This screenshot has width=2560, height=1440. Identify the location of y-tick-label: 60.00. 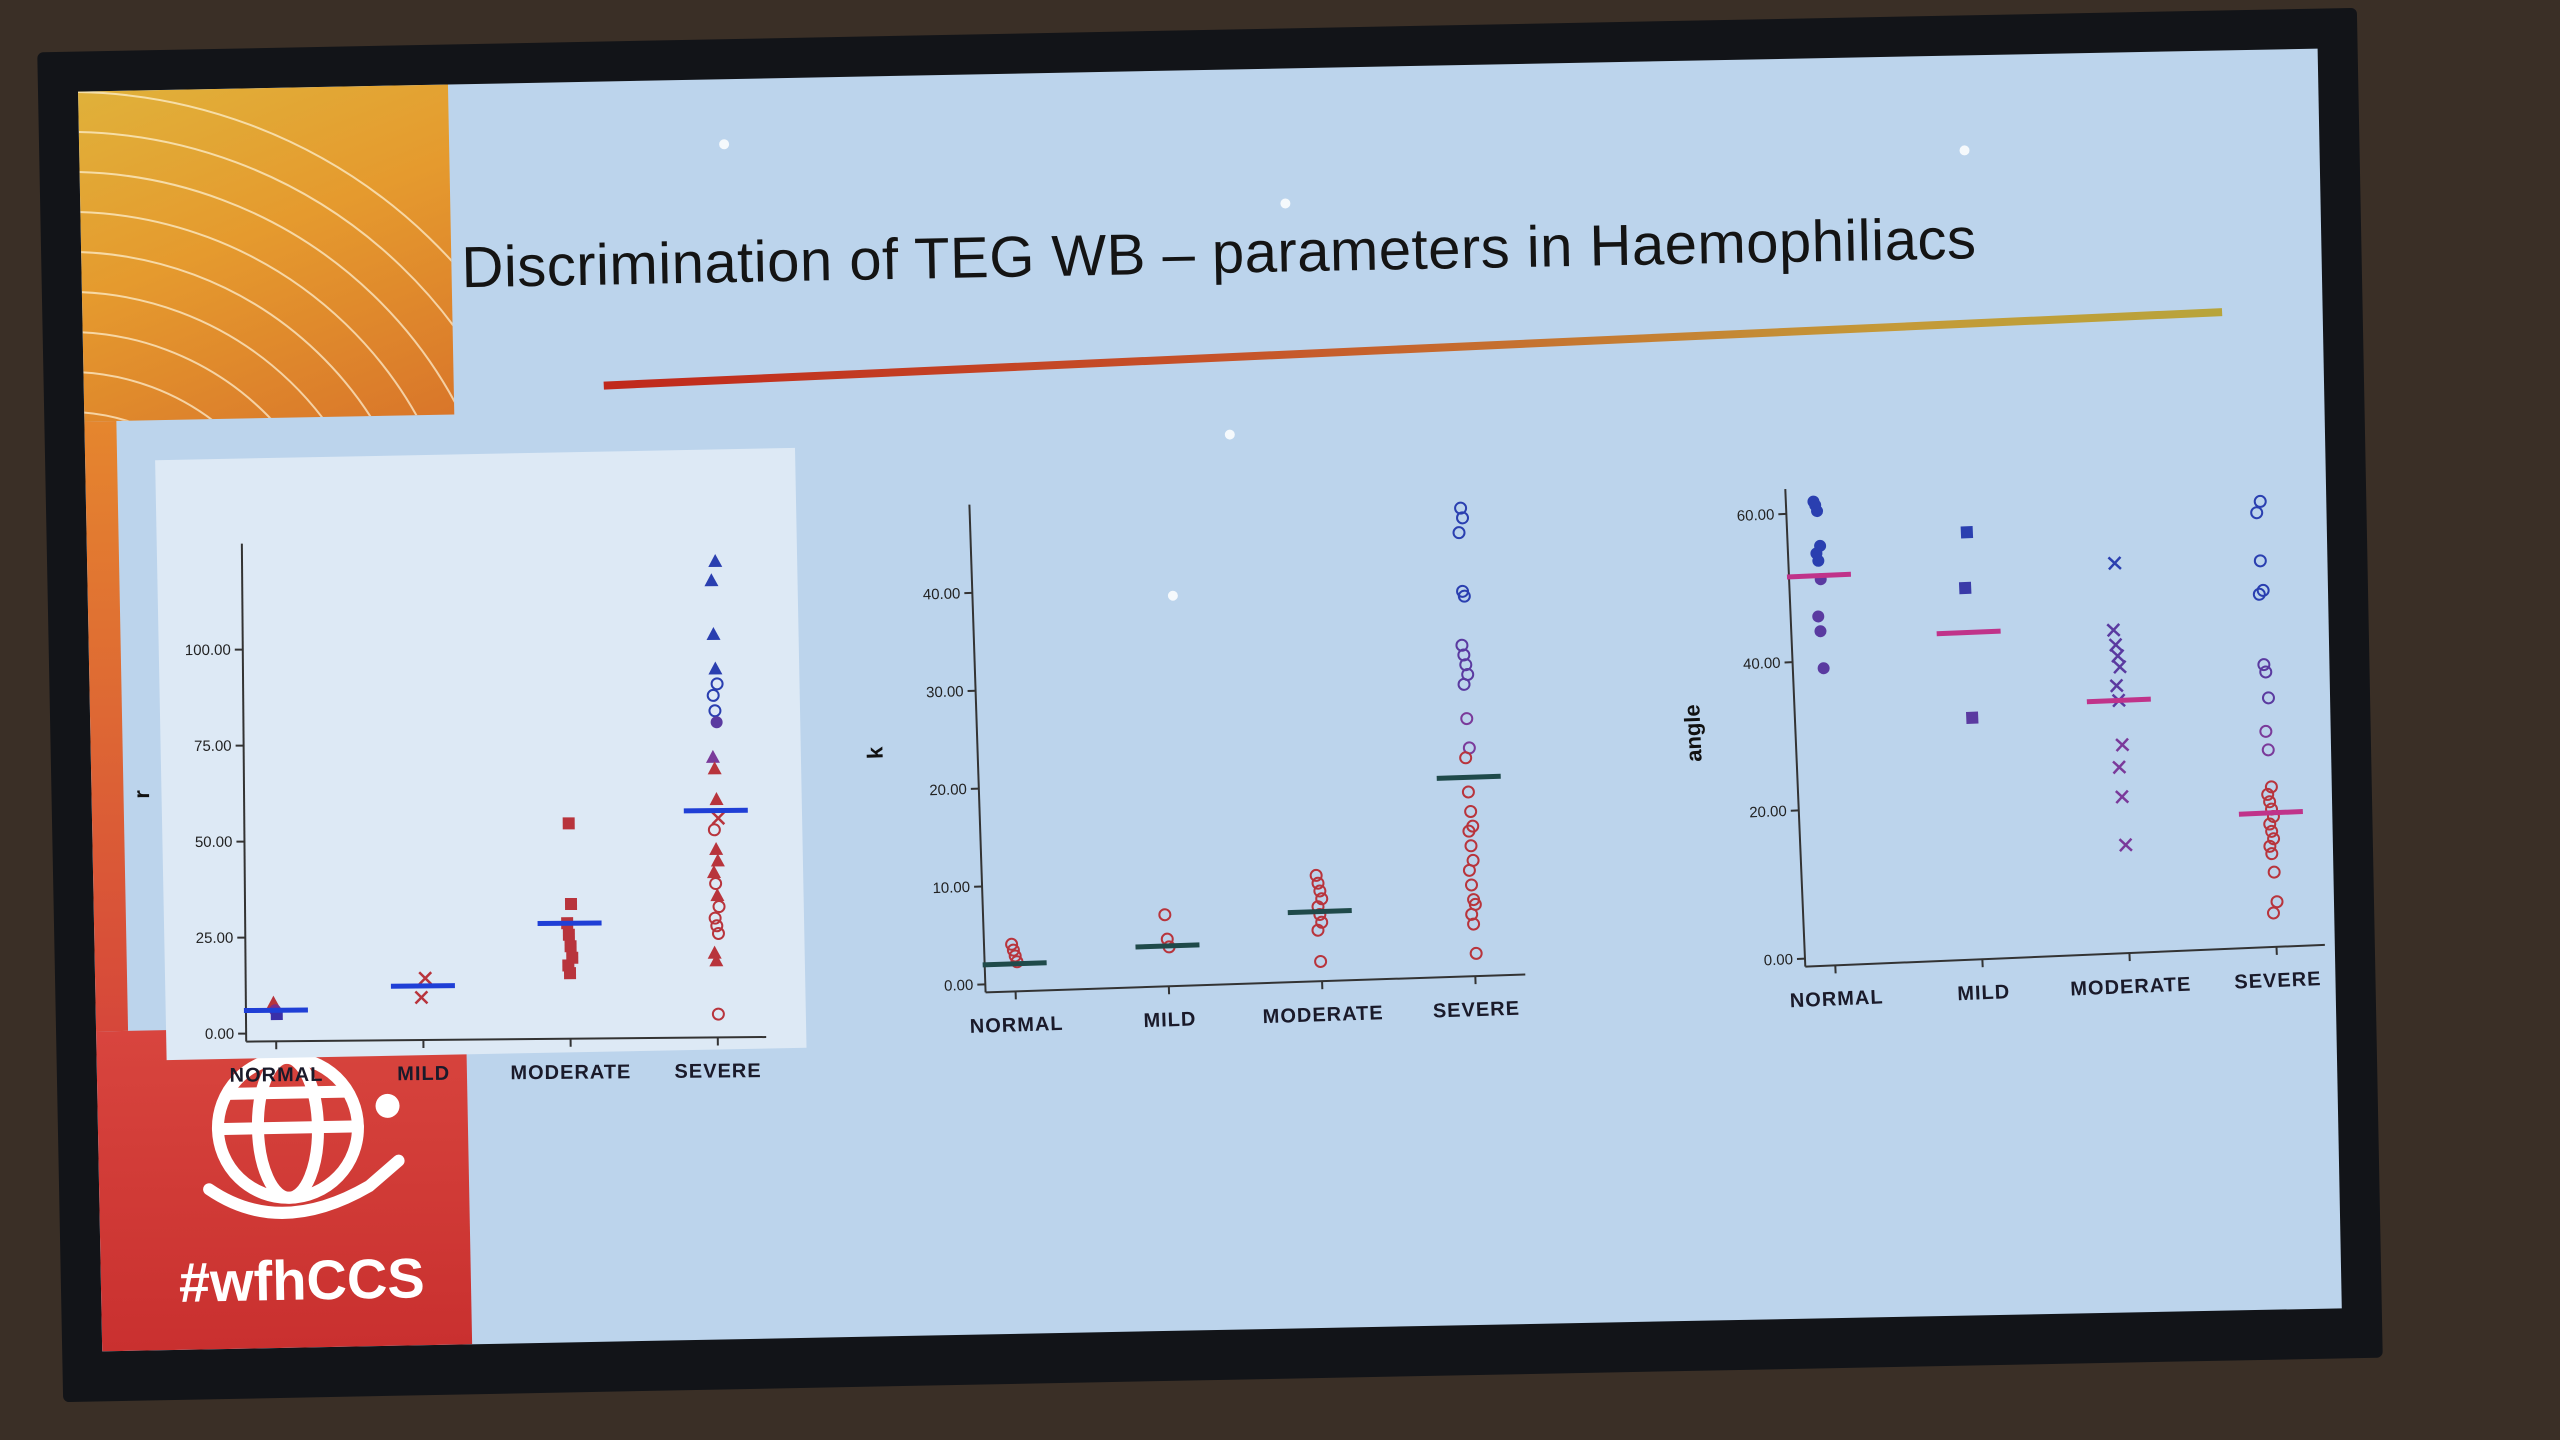
(1755, 515).